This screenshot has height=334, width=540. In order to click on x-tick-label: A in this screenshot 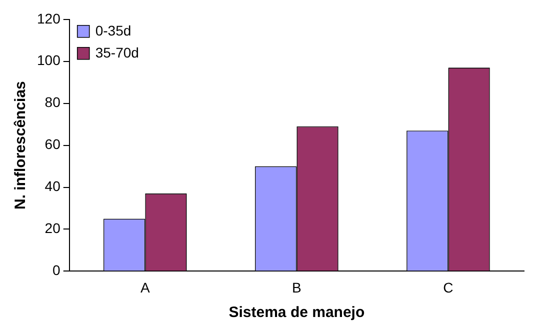, I will do `click(145, 287)`.